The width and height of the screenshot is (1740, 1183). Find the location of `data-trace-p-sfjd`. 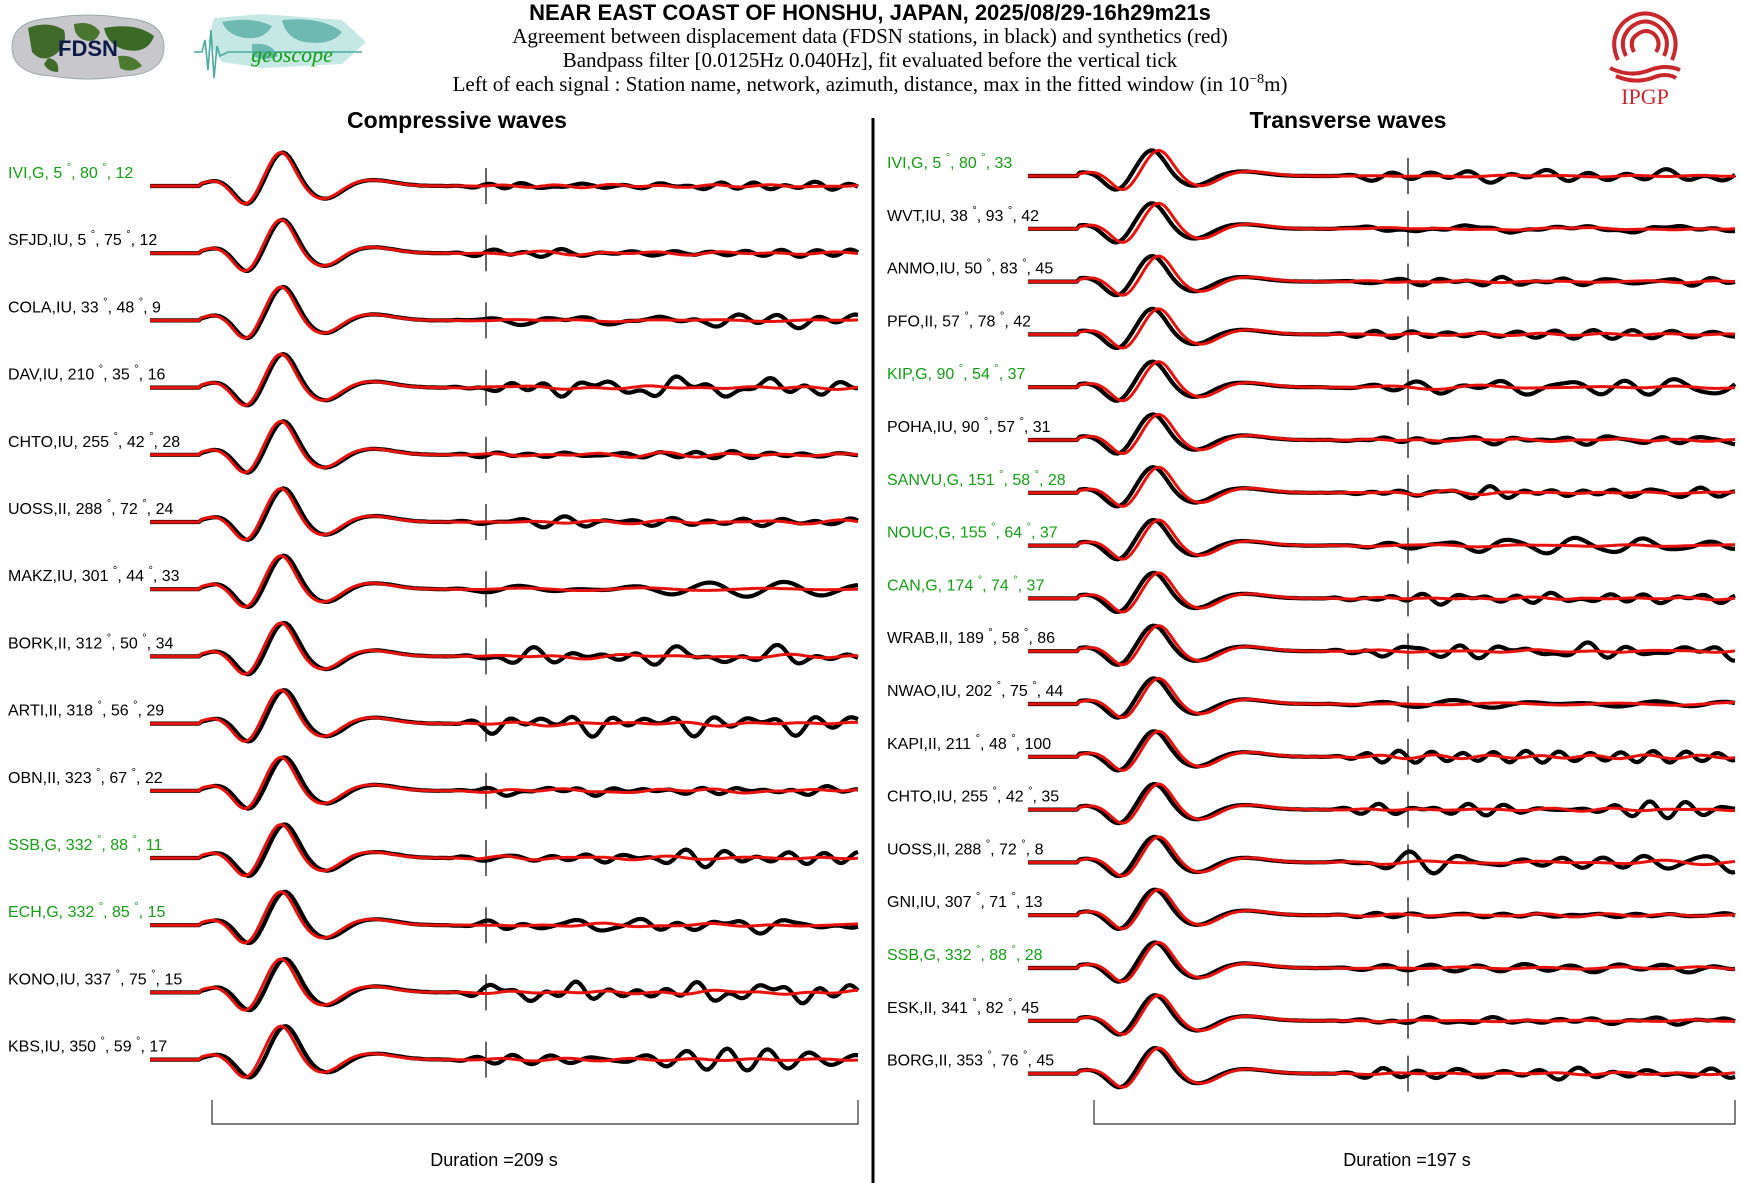

data-trace-p-sfjd is located at coordinates (505, 245).